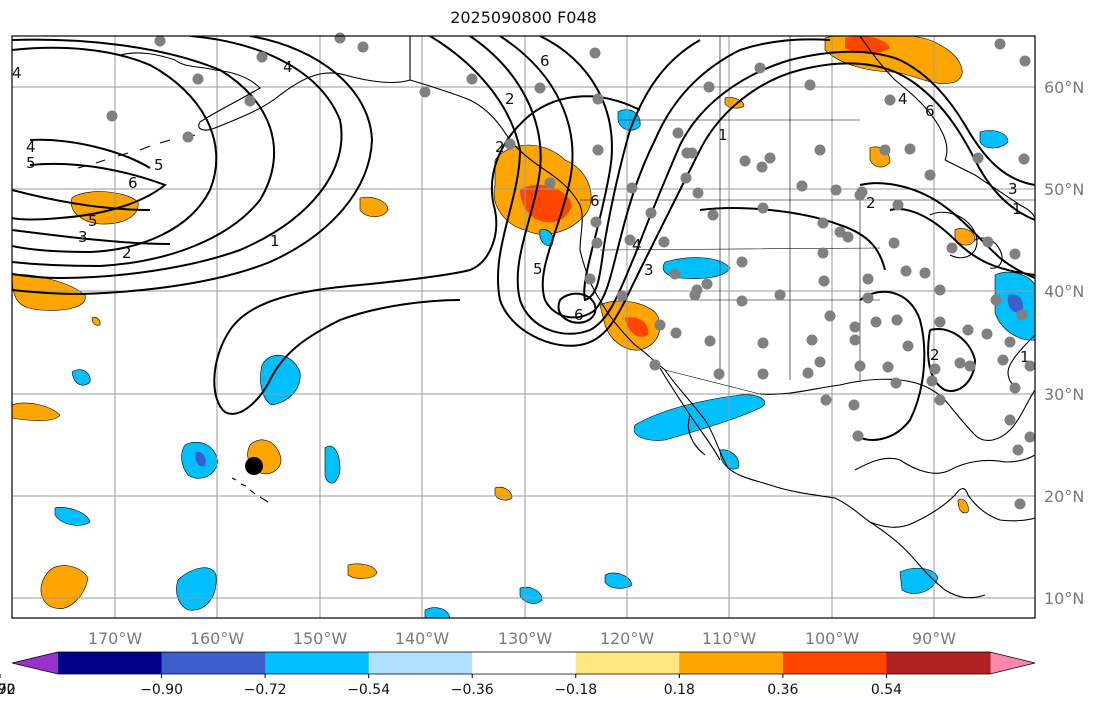 This screenshot has width=1105, height=712. I want to click on colorbar-tick-label: 0.54, so click(886, 690).